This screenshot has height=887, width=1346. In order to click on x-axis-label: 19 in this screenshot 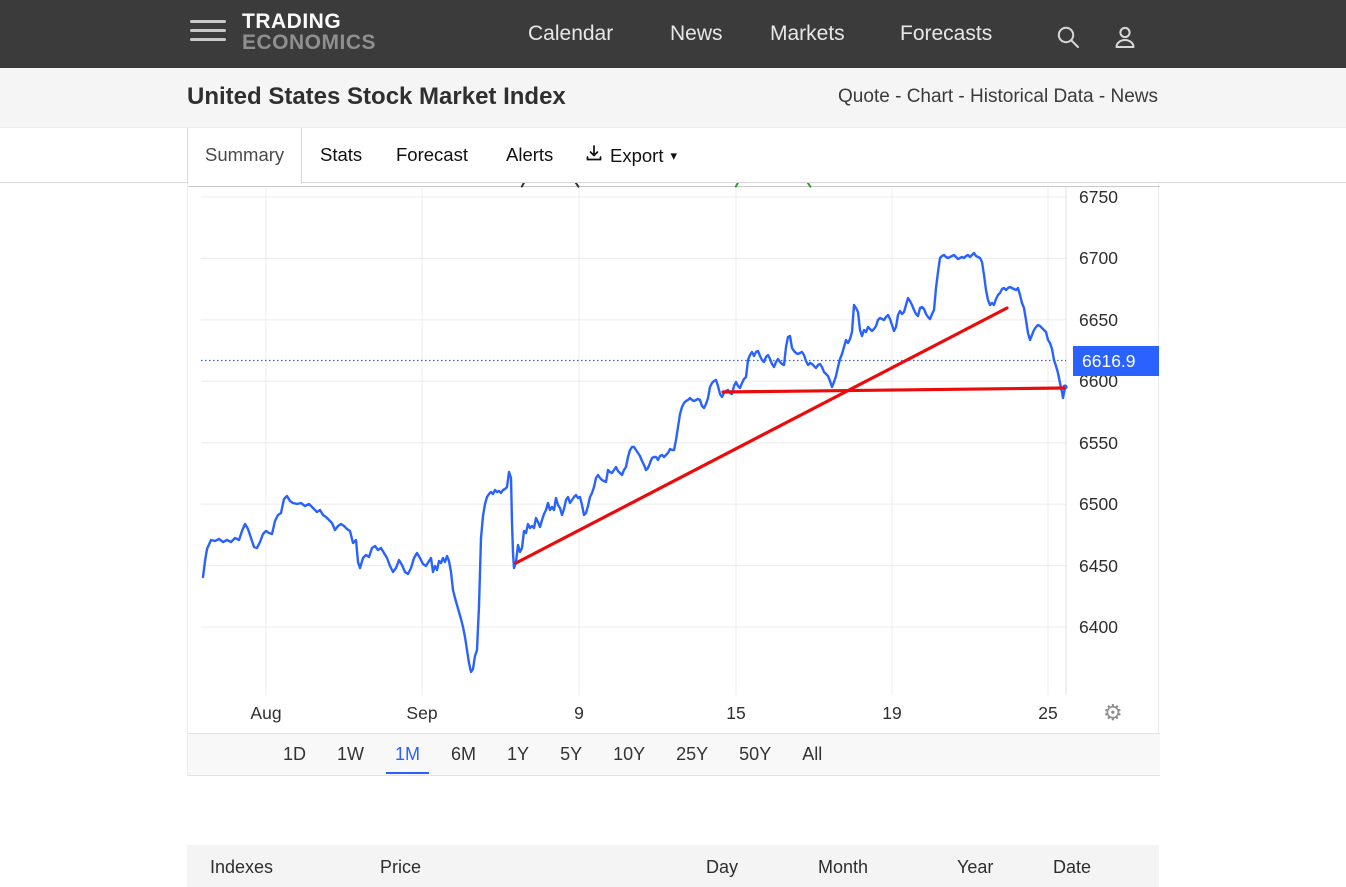, I will do `click(892, 713)`.